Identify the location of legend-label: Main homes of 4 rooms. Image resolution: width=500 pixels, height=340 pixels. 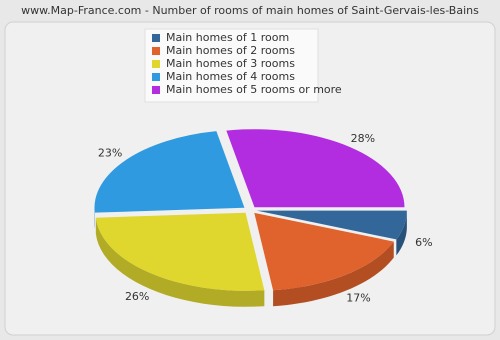
(230, 76).